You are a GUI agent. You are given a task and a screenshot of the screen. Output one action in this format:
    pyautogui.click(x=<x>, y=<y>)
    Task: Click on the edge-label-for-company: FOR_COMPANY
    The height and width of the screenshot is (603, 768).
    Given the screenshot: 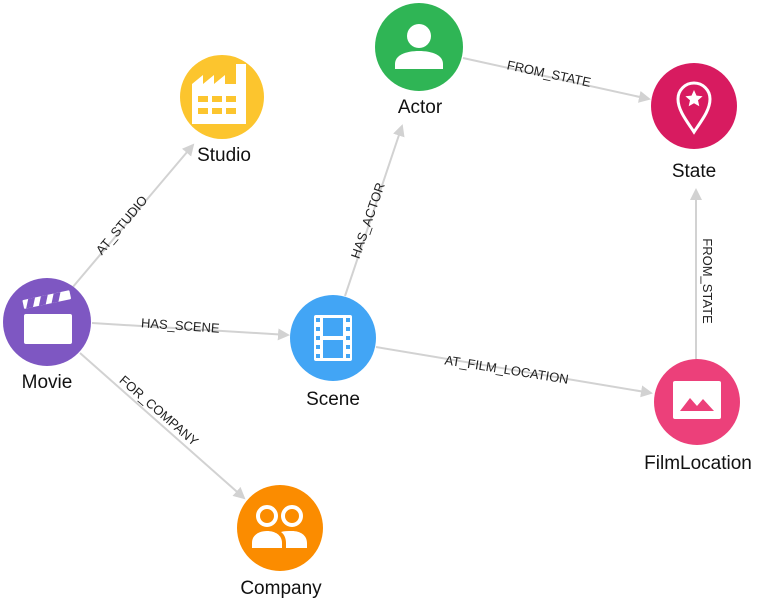 What is the action you would take?
    pyautogui.click(x=159, y=410)
    